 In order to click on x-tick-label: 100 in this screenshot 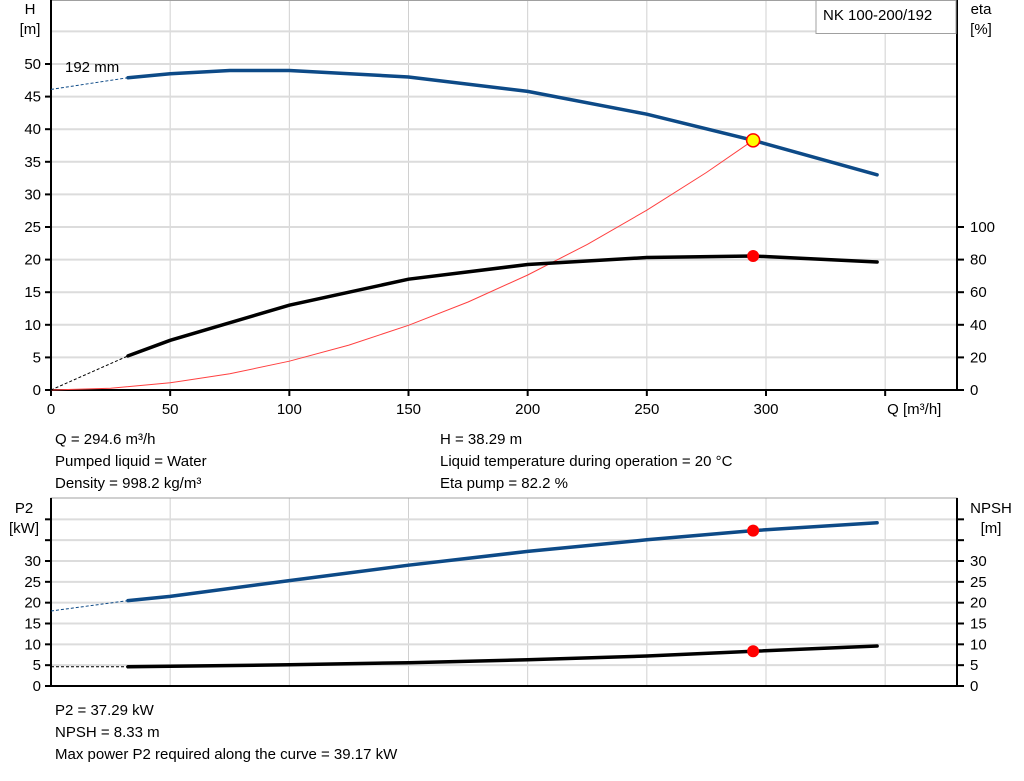, I will do `click(289, 409)`.